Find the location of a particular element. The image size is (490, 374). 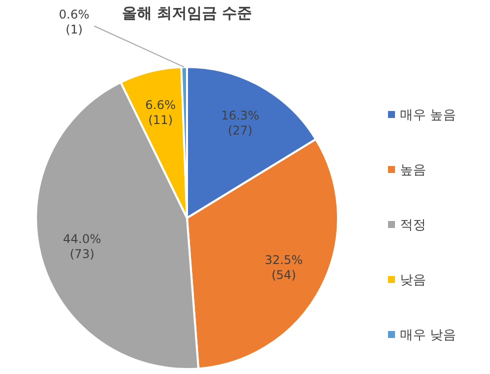

data-label: 0.6% (1) is located at coordinates (74, 22).